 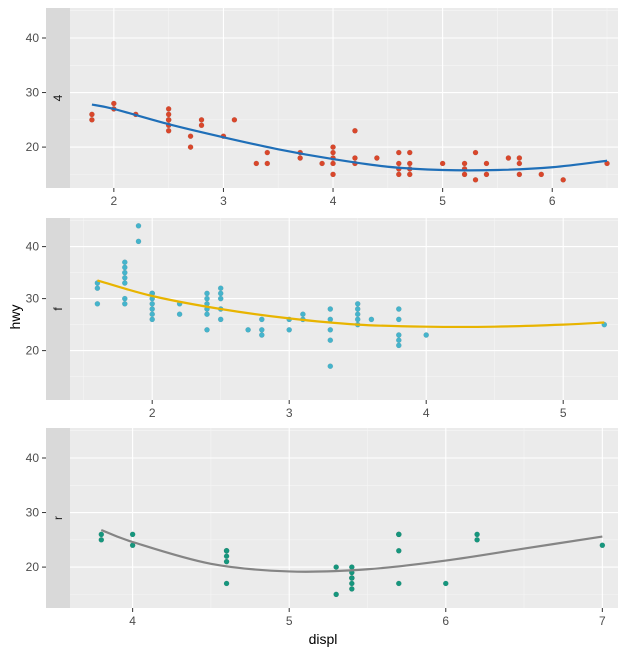 I want to click on x-tick-label: 6, so click(x=445, y=621).